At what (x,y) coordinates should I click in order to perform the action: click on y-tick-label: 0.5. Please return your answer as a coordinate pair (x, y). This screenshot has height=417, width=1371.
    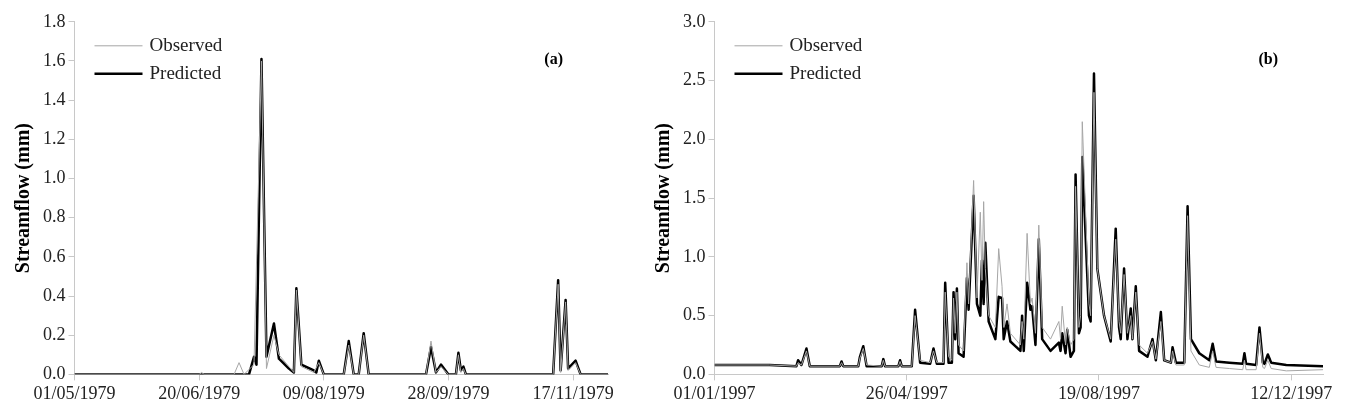
    Looking at the image, I should click on (694, 314).